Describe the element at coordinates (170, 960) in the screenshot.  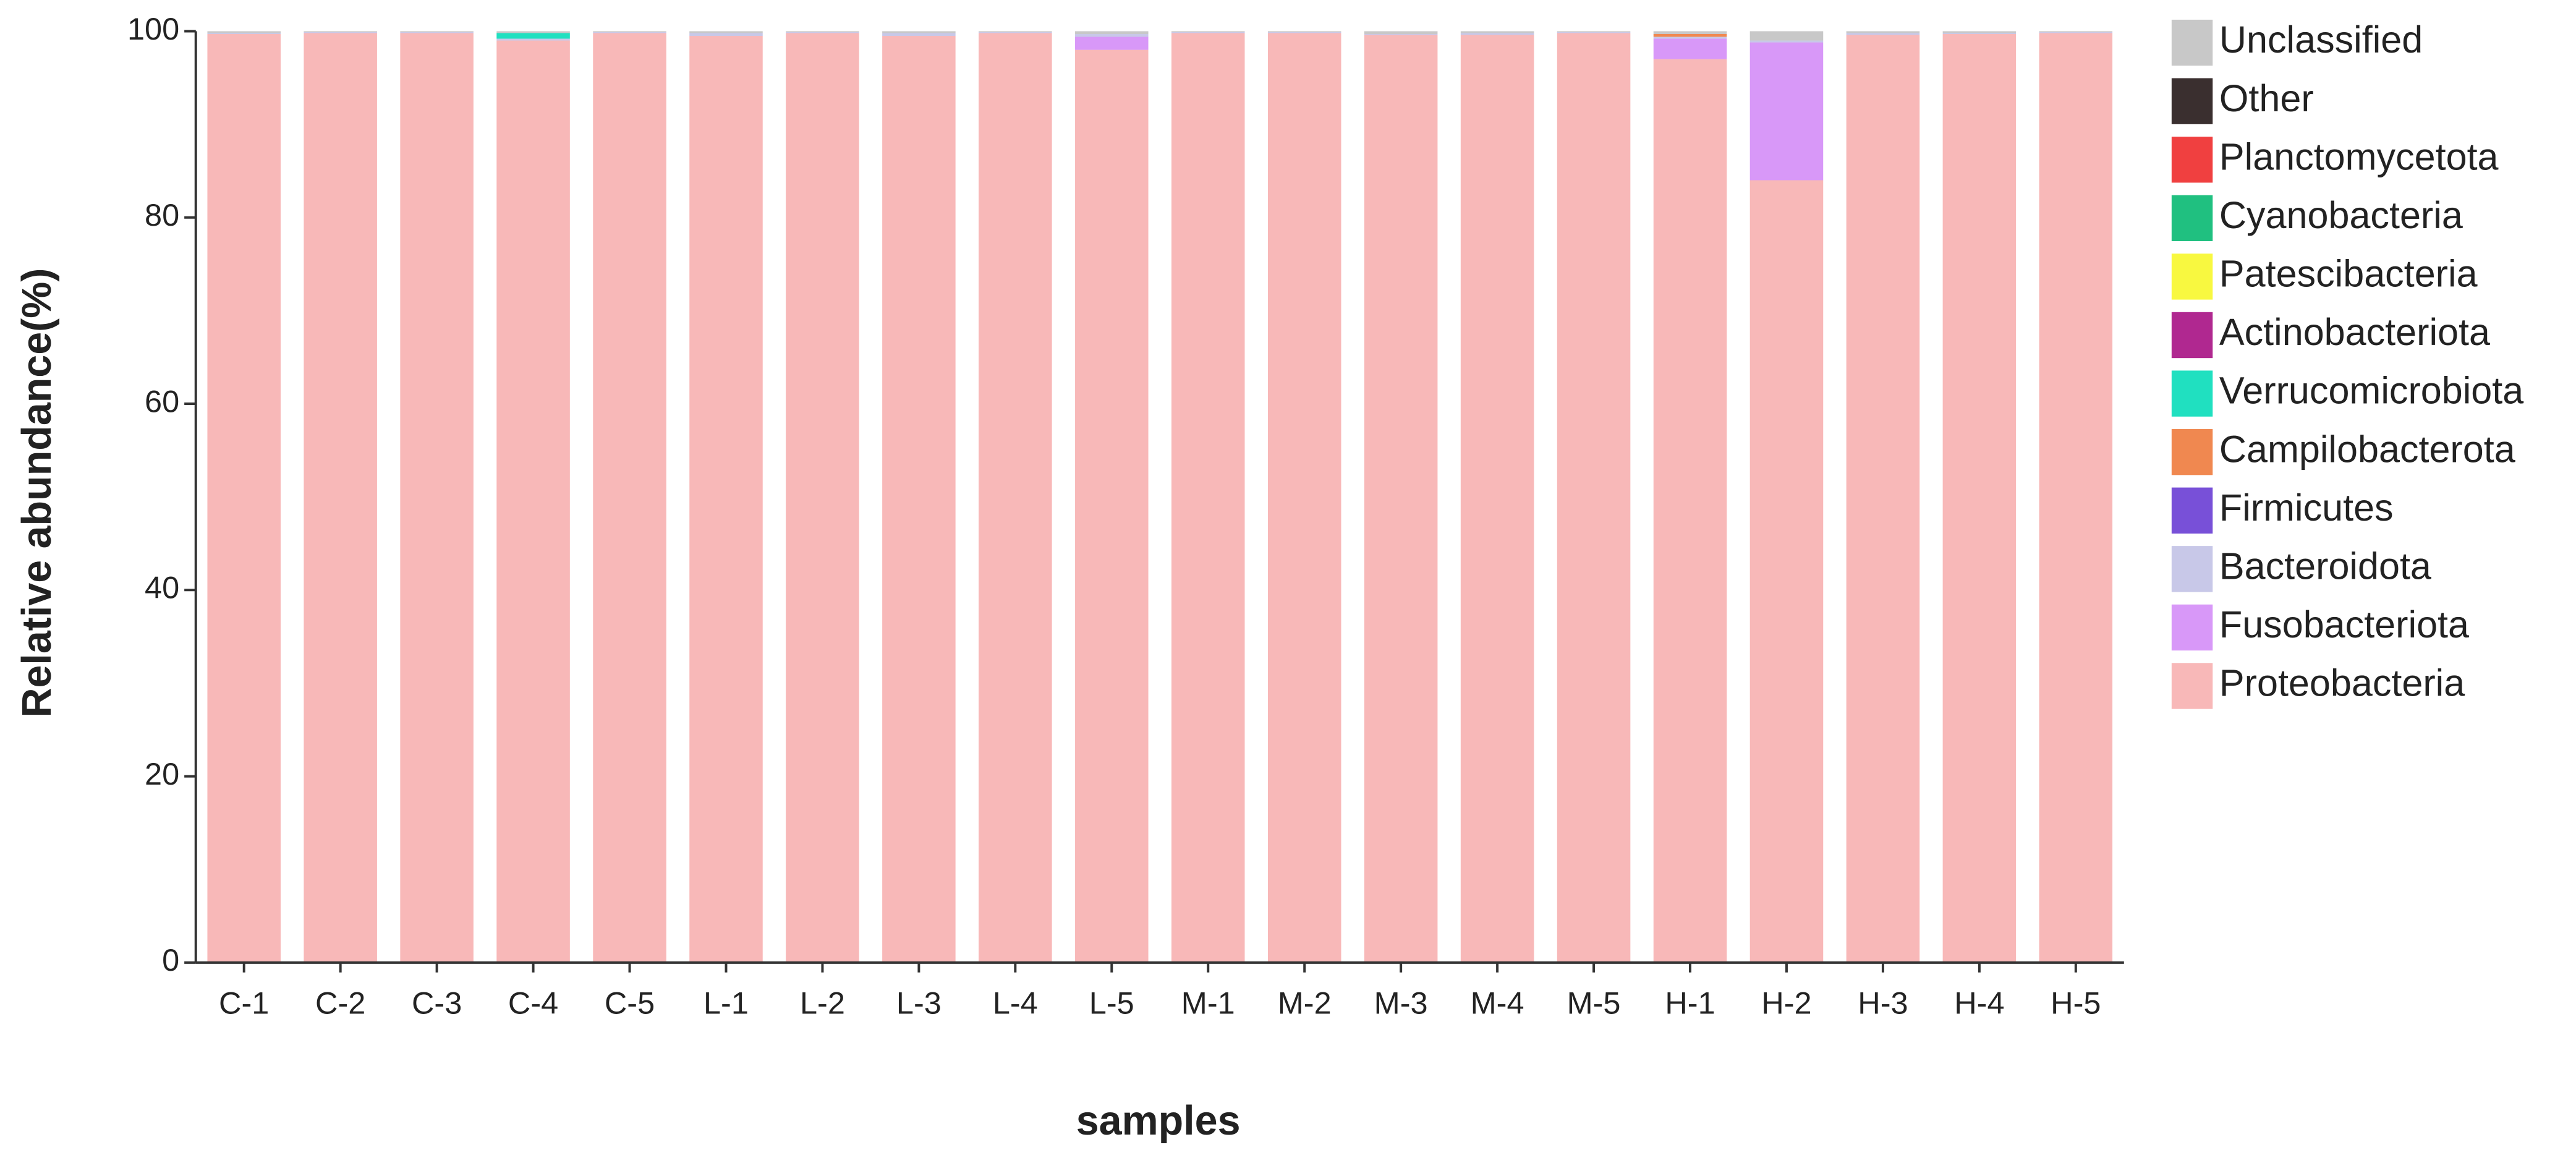
I see `y-tick-label: 0` at that location.